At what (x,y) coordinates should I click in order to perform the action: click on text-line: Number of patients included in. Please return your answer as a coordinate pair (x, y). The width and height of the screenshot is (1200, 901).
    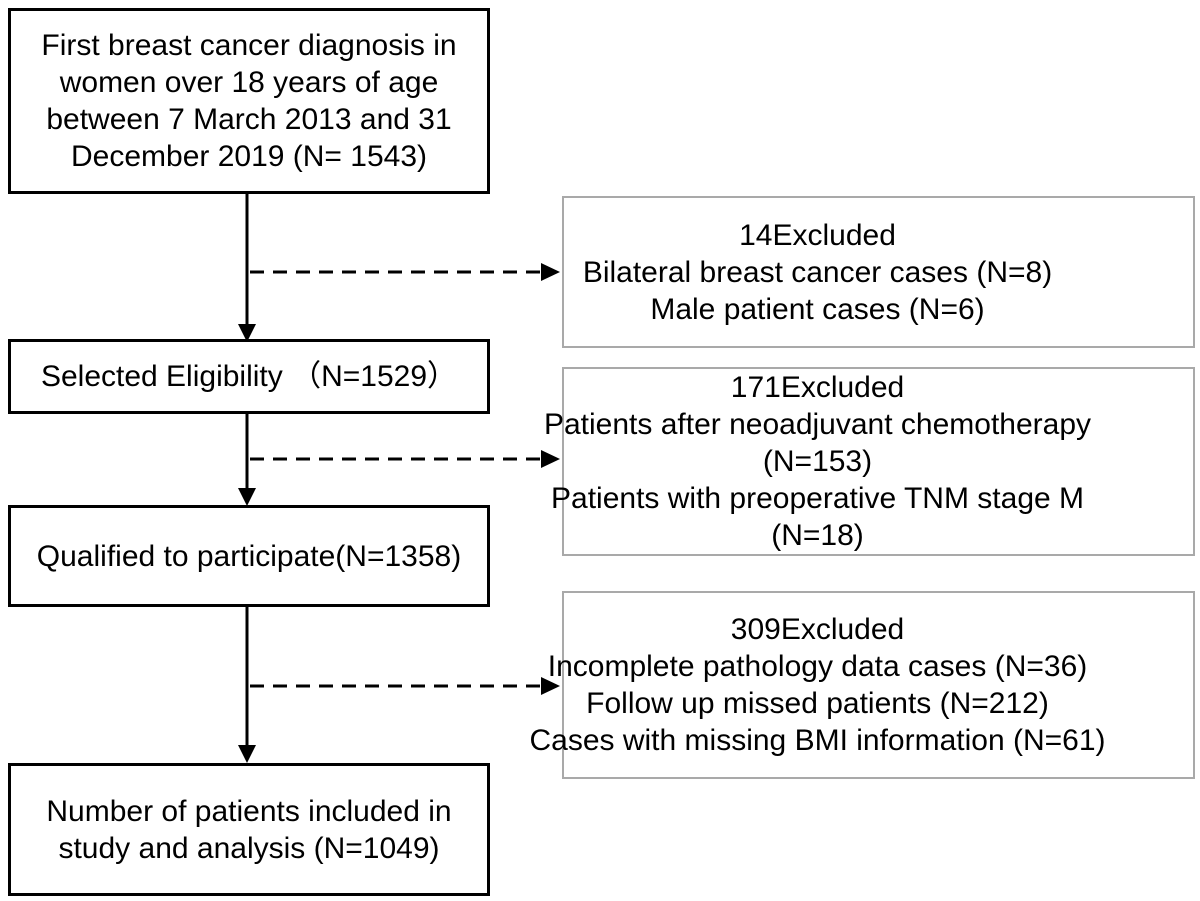
    Looking at the image, I should click on (249, 811).